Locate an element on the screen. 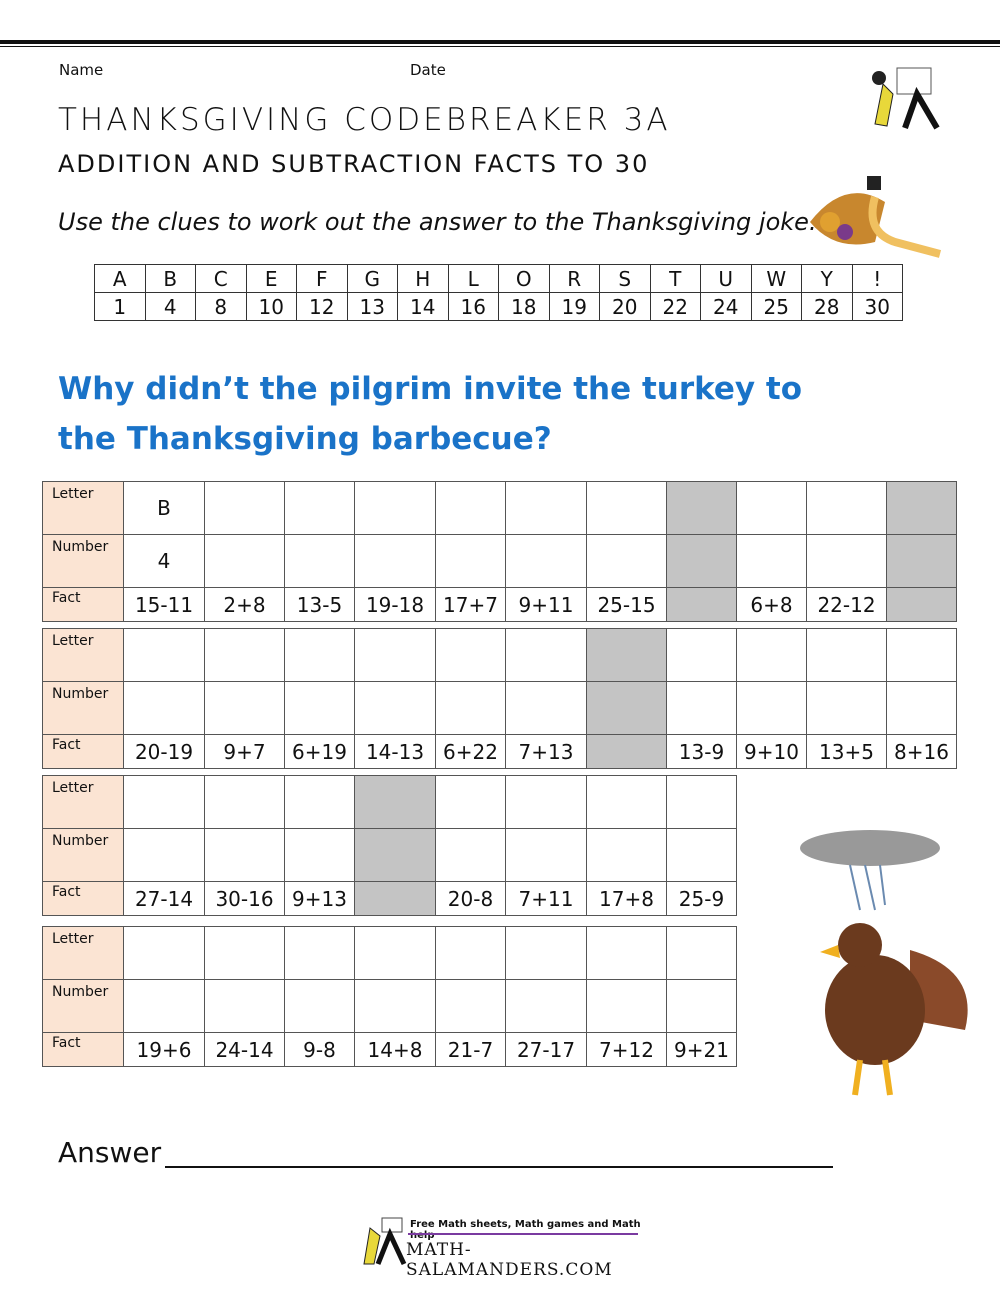  letter-cell: B is located at coordinates (164, 508).